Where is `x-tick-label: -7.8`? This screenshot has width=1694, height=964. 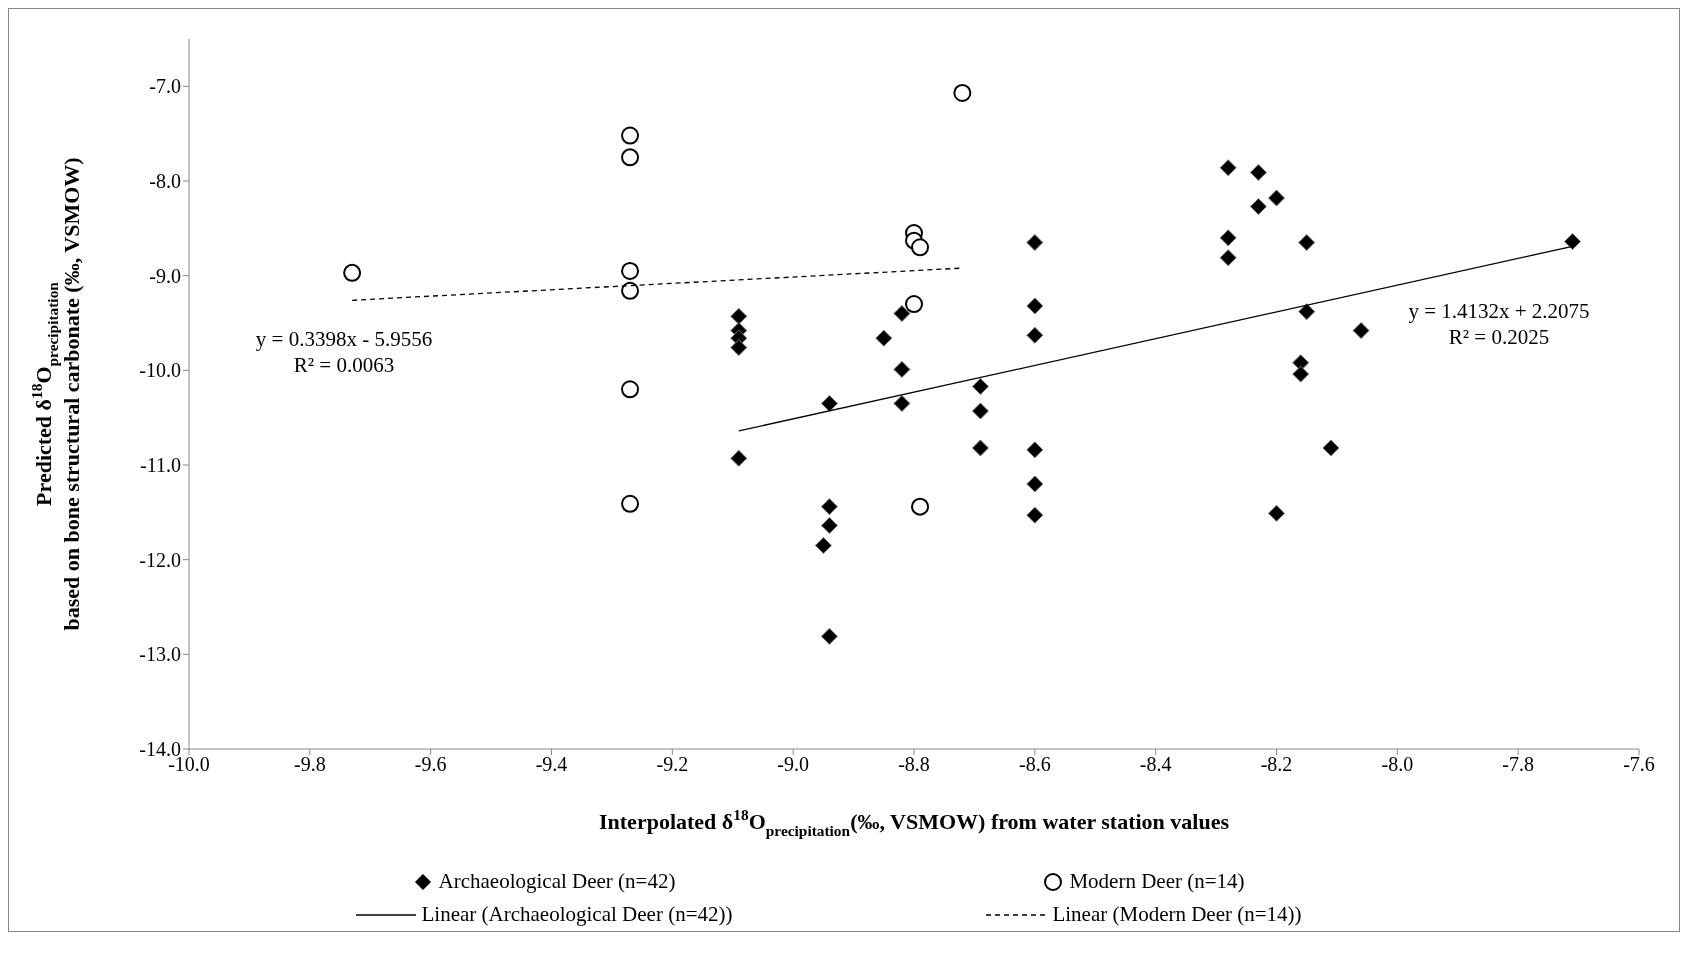
x-tick-label: -7.8 is located at coordinates (1518, 764).